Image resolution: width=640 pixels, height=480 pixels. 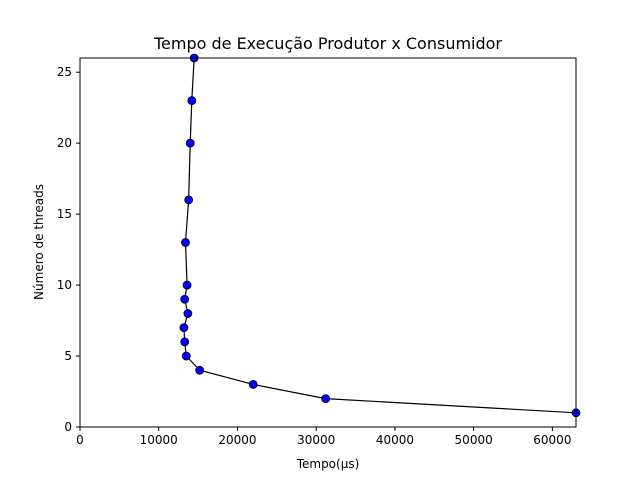 What do you see at coordinates (68, 249) in the screenshot?
I see `y-axis-ticks: 0 5 10 15 20 25` at bounding box center [68, 249].